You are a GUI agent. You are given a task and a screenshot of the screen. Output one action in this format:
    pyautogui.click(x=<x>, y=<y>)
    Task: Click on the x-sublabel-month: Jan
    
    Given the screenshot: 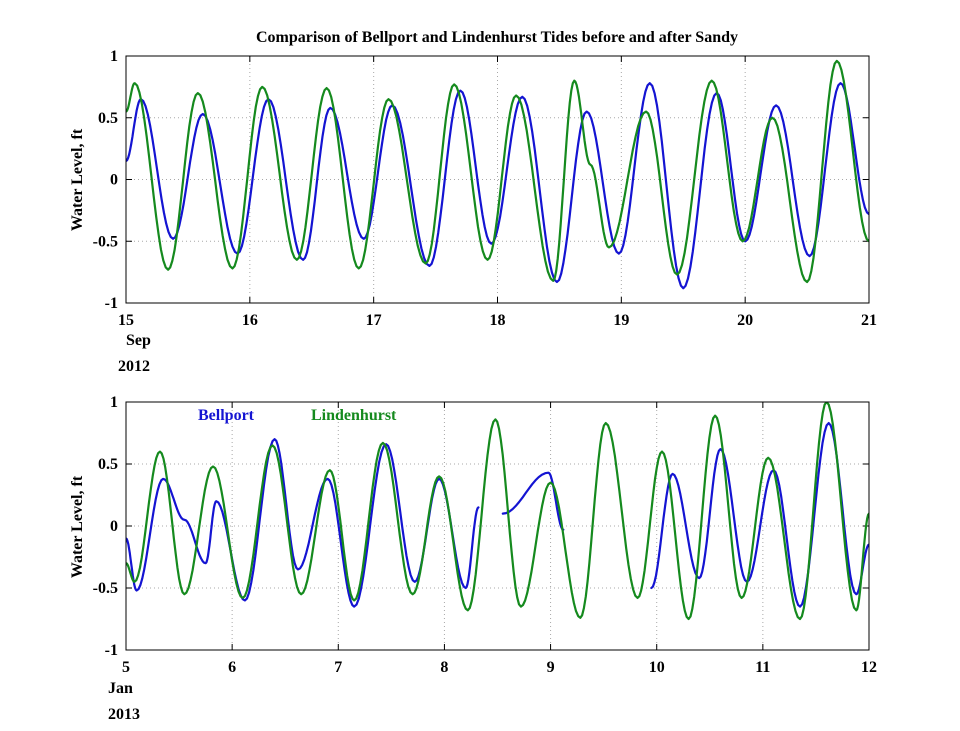 What is the action you would take?
    pyautogui.click(x=120, y=688)
    